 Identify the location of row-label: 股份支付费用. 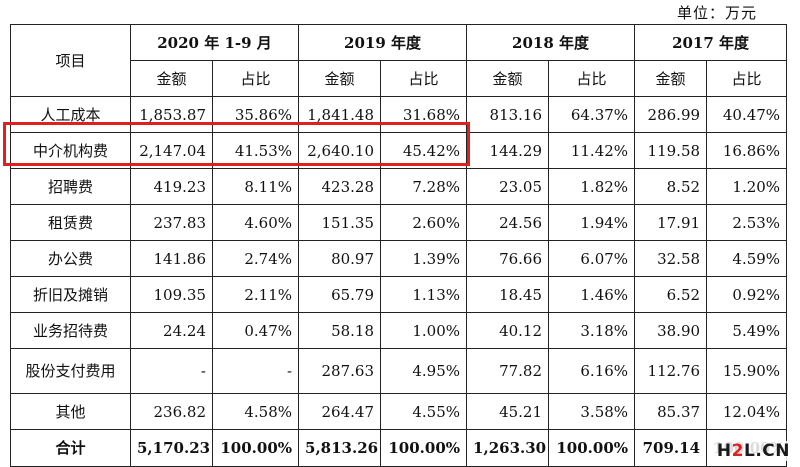
(70, 371).